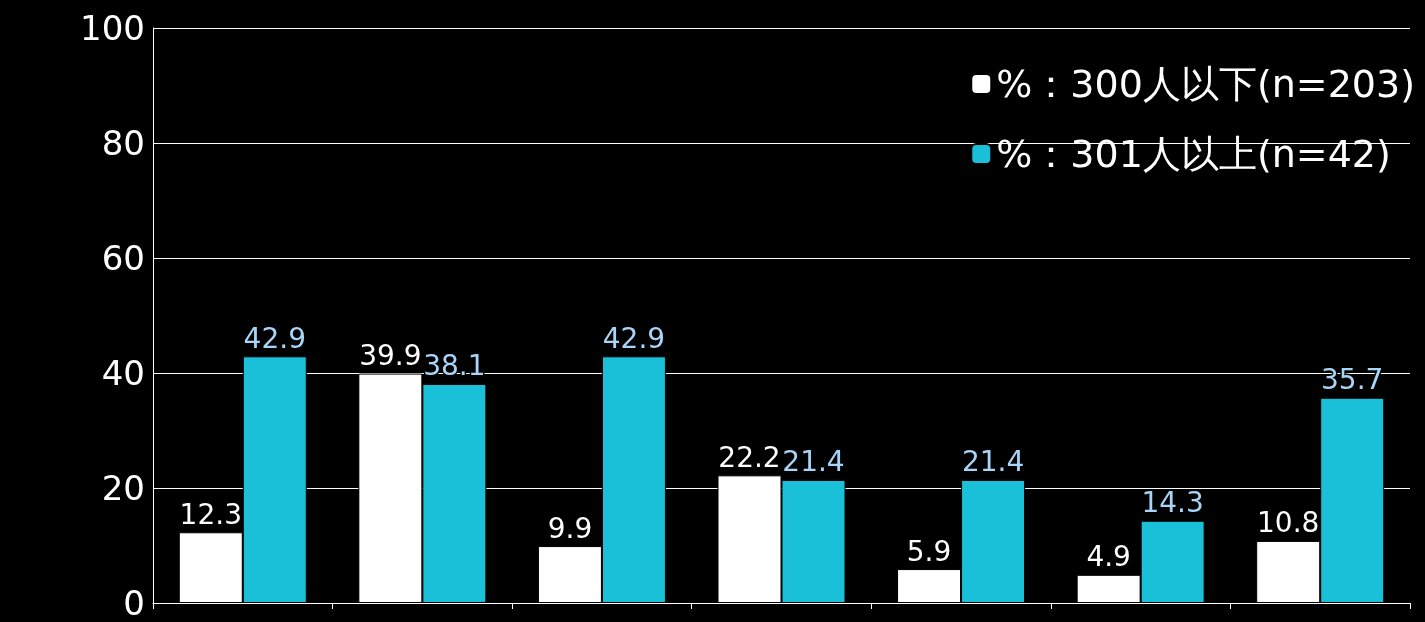  What do you see at coordinates (123, 258) in the screenshot?
I see `y-tick-label: 60` at bounding box center [123, 258].